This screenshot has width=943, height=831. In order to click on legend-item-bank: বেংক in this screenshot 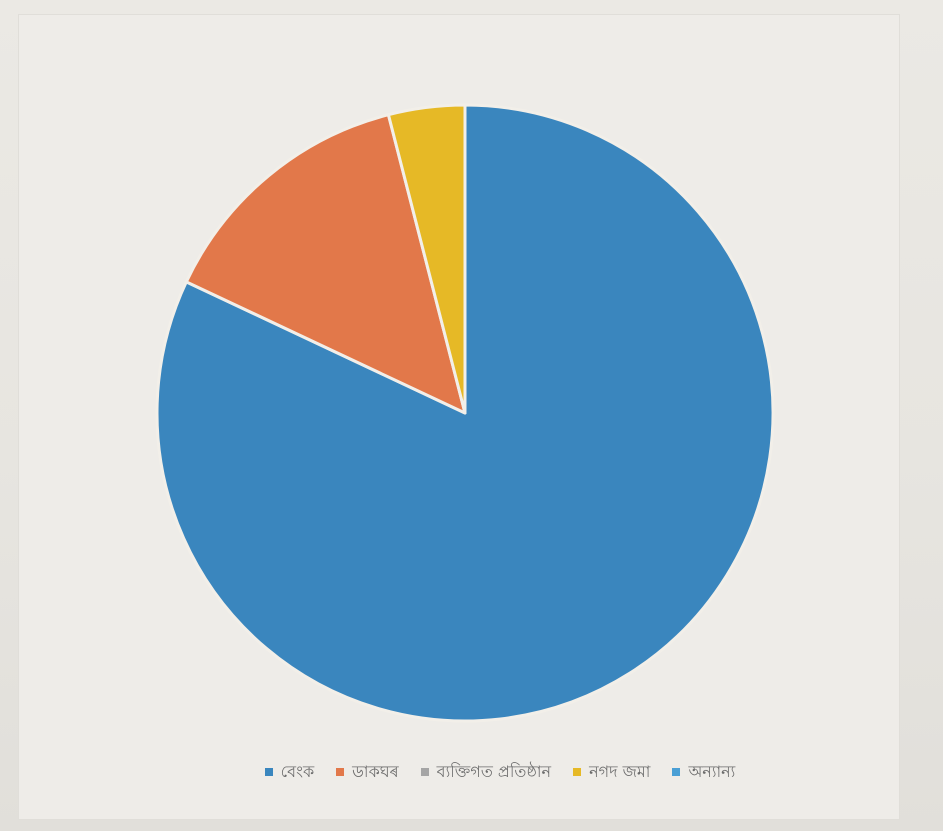, I will do `click(289, 772)`.